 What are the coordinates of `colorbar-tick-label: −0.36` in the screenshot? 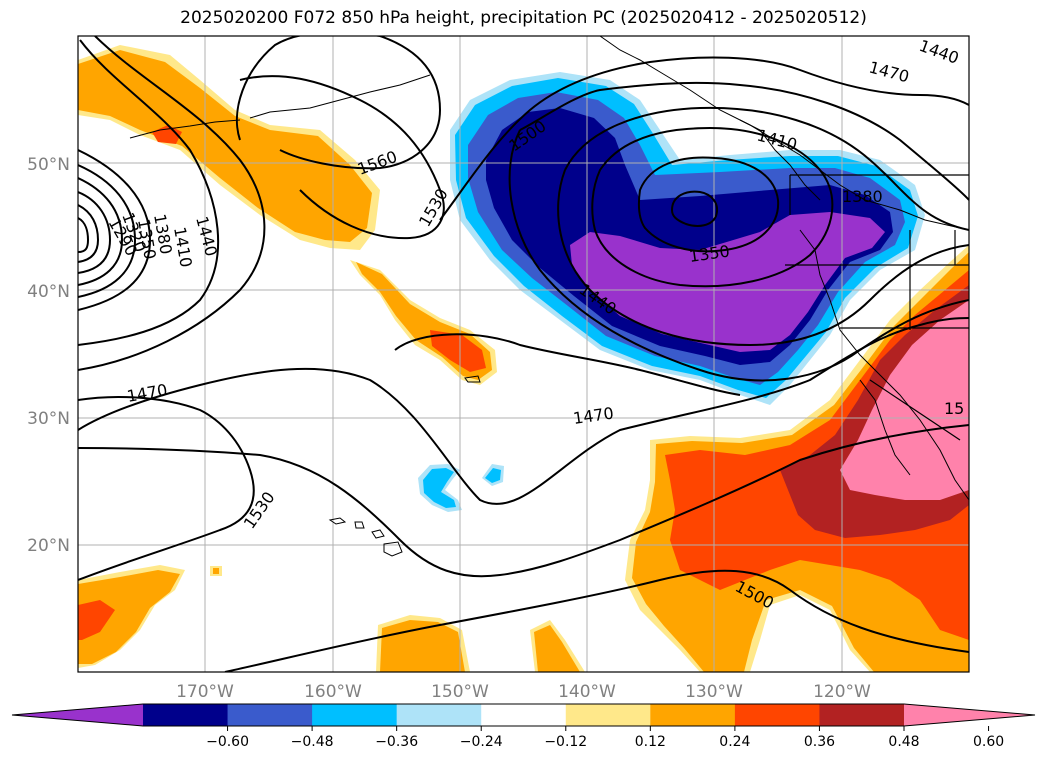 It's located at (396, 742).